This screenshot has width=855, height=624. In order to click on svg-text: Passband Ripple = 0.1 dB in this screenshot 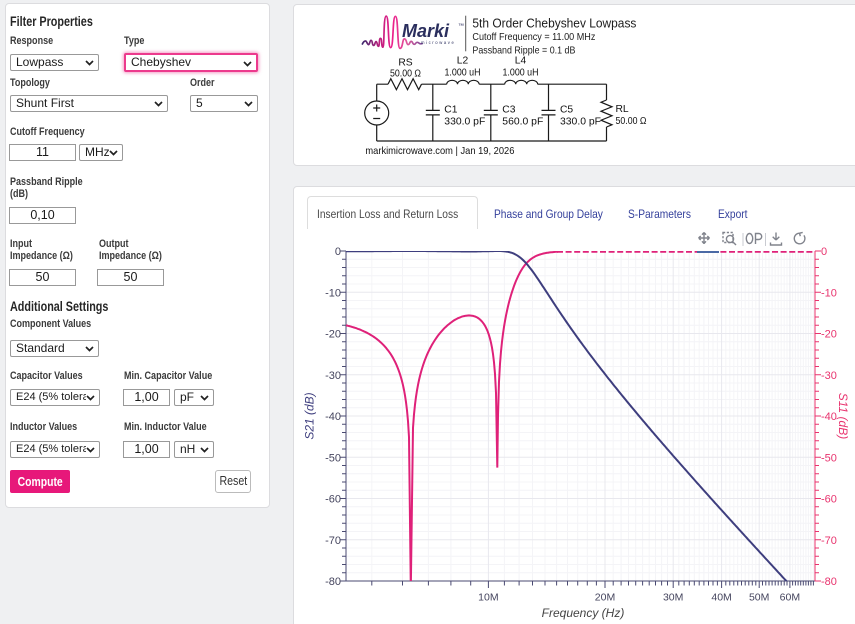, I will do `click(523, 51)`.